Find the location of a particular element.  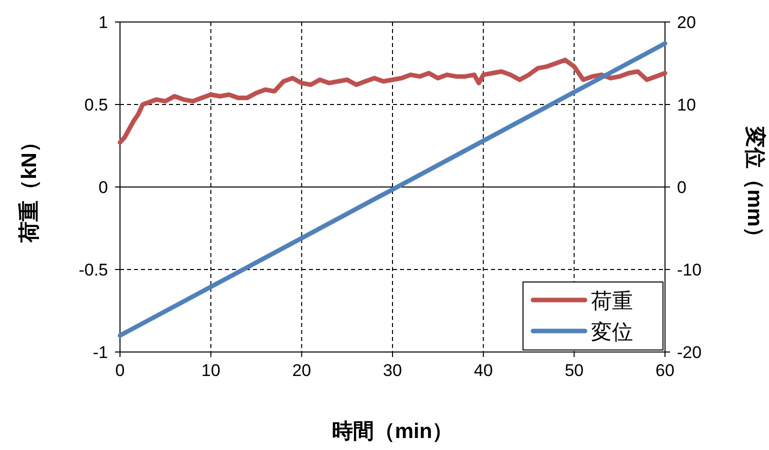

y-tick-label: -0.5 is located at coordinates (93, 270).